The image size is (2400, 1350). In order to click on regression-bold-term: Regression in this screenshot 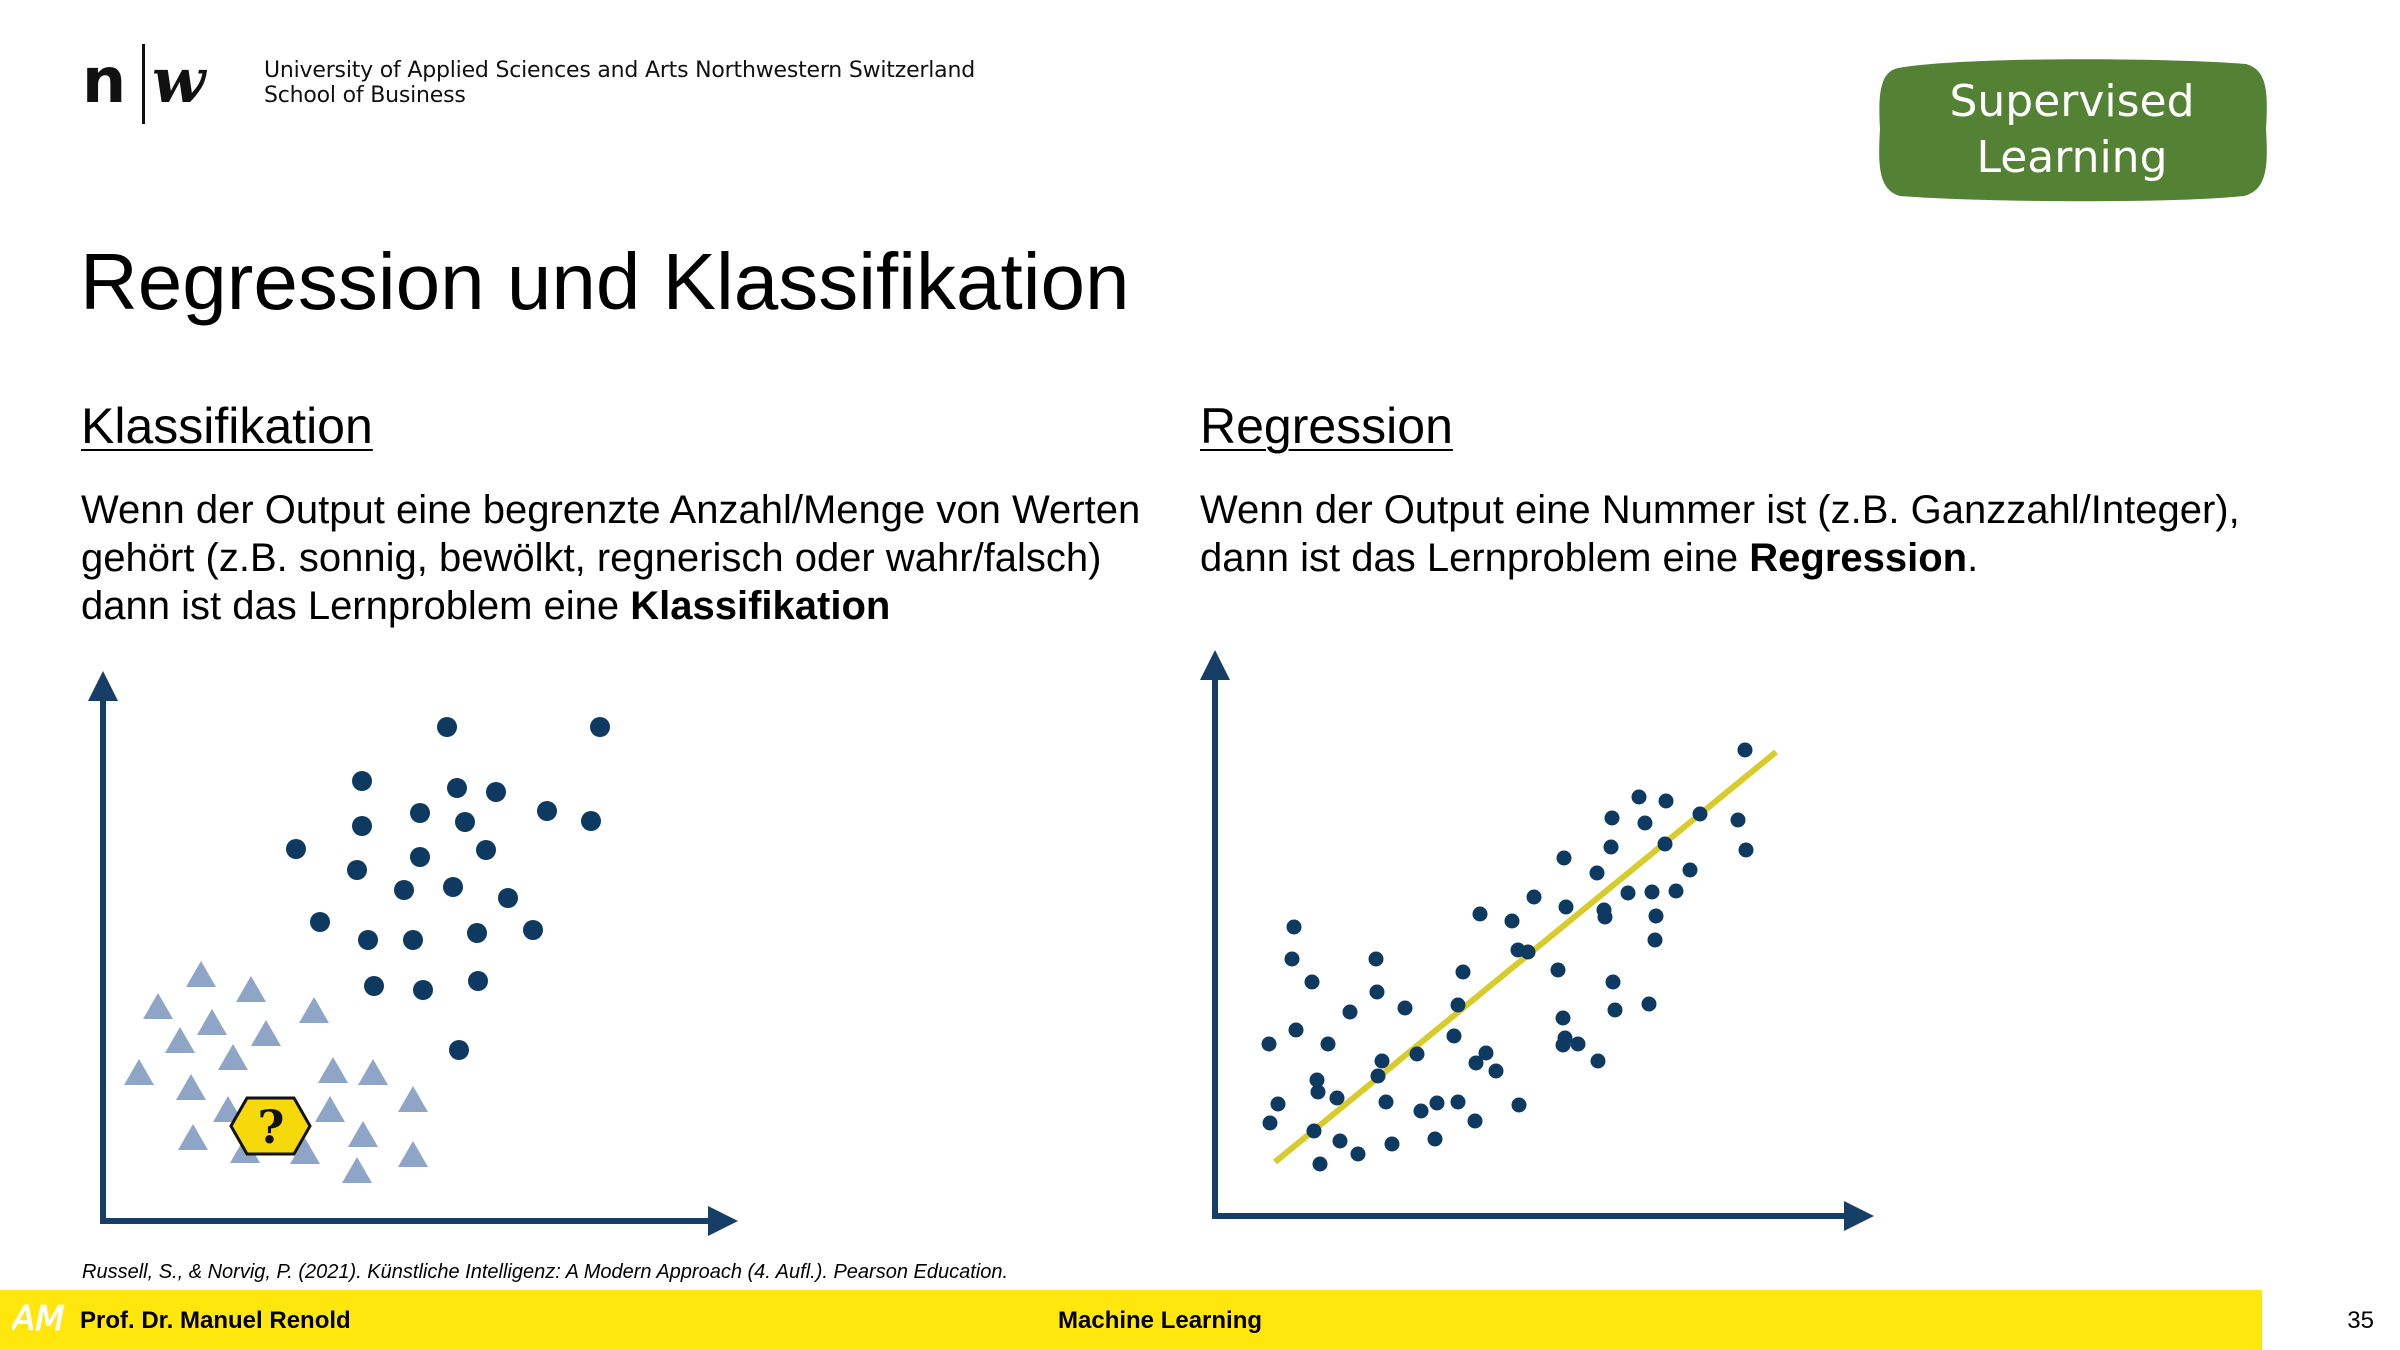, I will do `click(1858, 558)`.